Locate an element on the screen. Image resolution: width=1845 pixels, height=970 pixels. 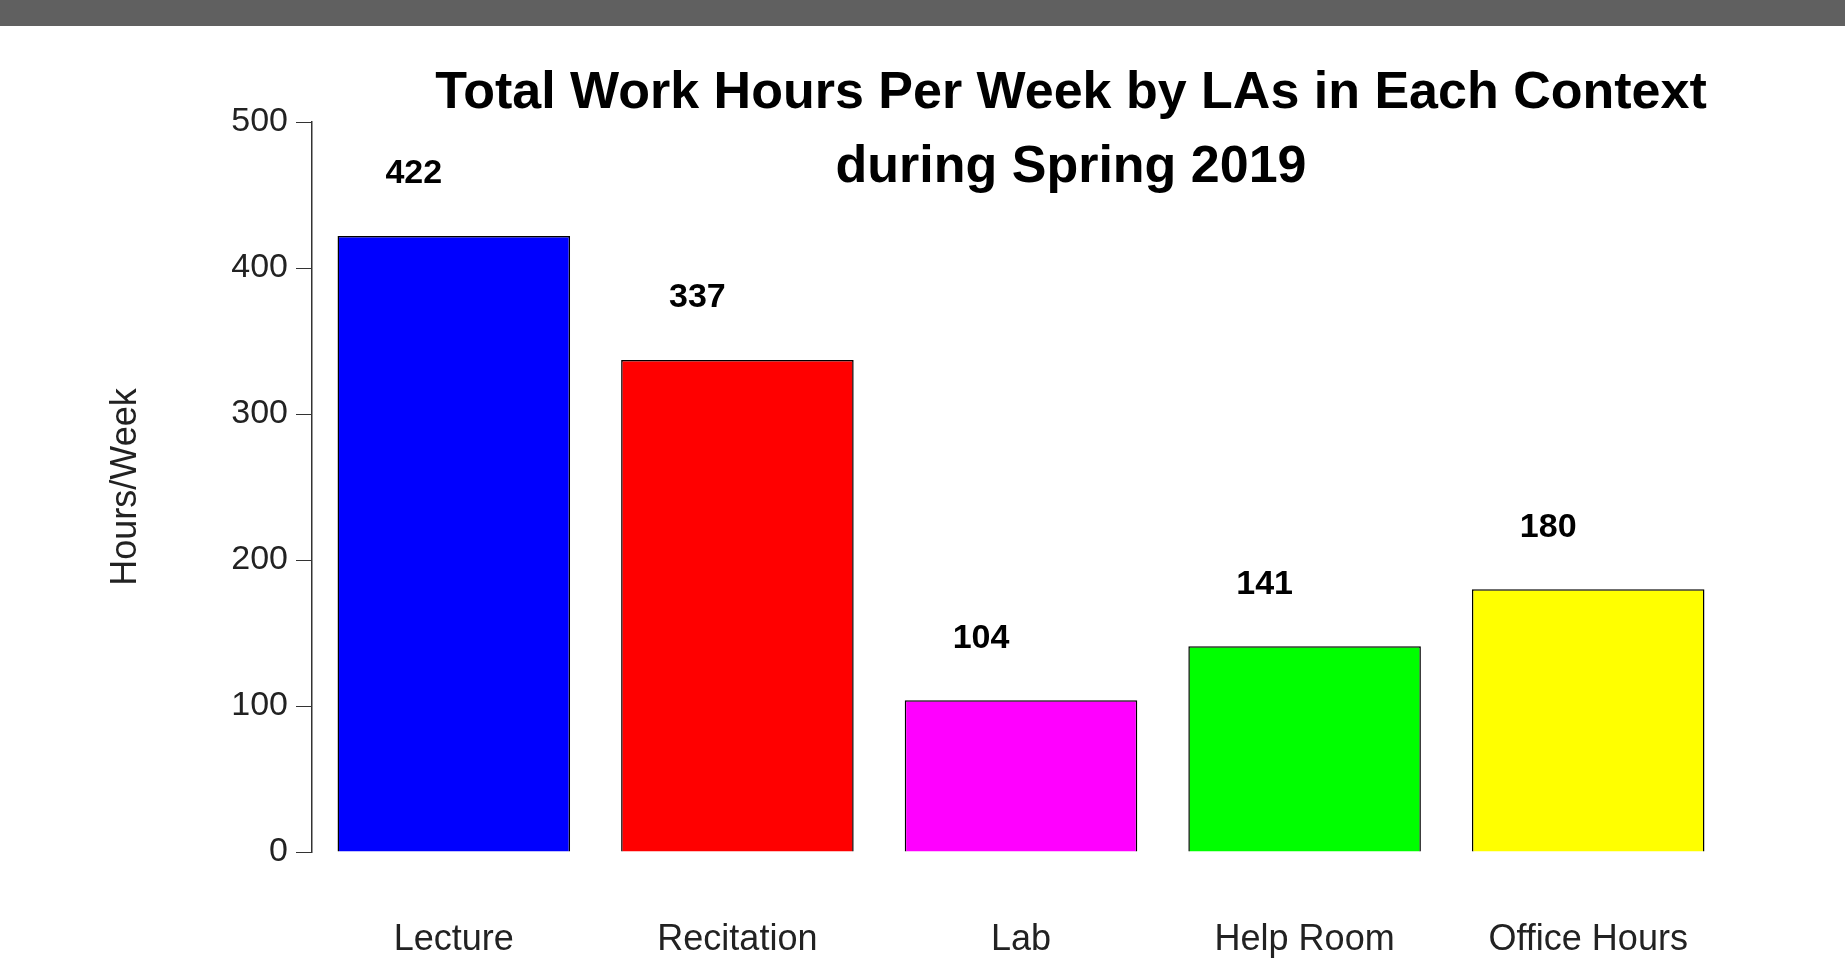
x-tick-label: Help Room is located at coordinates (1304, 937).